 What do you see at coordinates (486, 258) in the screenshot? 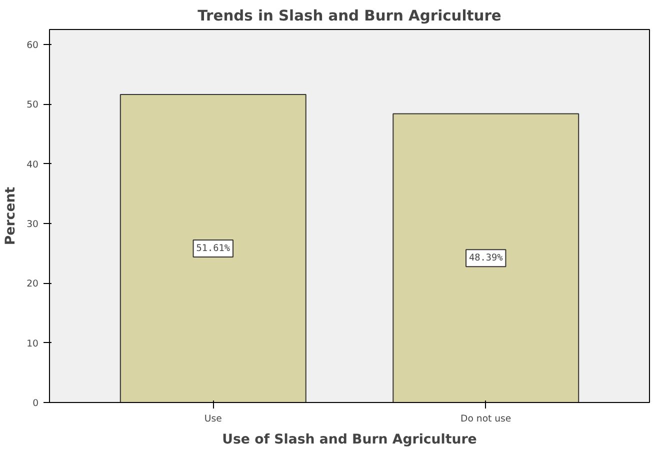
I see `data-label: 48.39%` at bounding box center [486, 258].